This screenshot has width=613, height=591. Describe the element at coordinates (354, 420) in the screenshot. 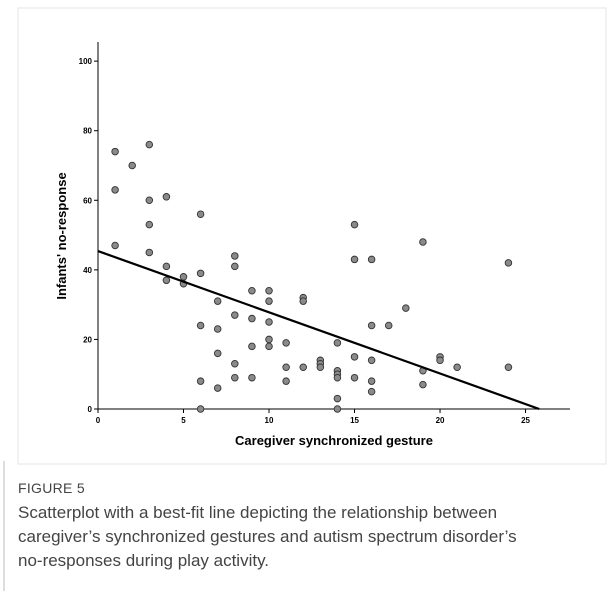

I see `x-tick-label: 15` at that location.